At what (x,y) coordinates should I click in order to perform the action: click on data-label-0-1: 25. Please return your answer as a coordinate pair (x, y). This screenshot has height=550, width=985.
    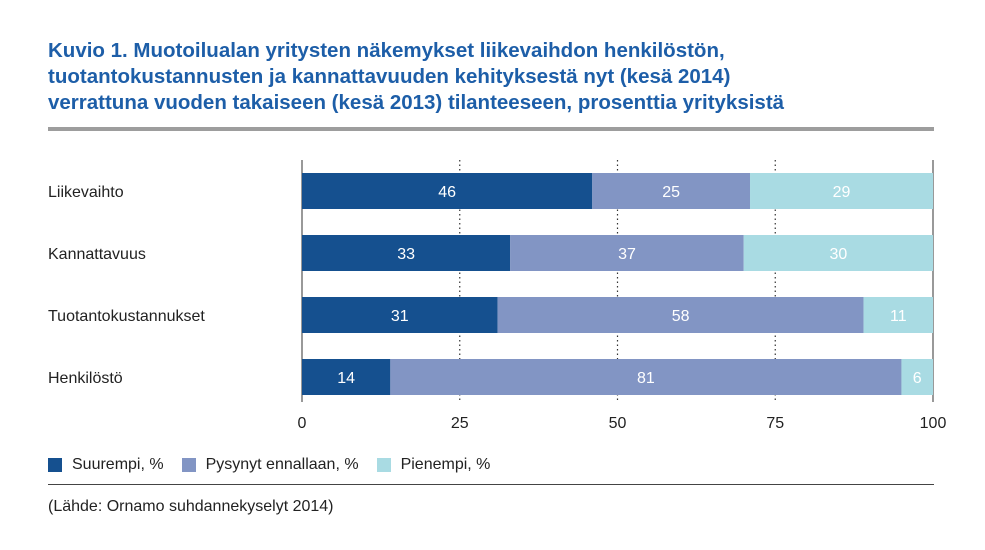
    Looking at the image, I should click on (671, 192).